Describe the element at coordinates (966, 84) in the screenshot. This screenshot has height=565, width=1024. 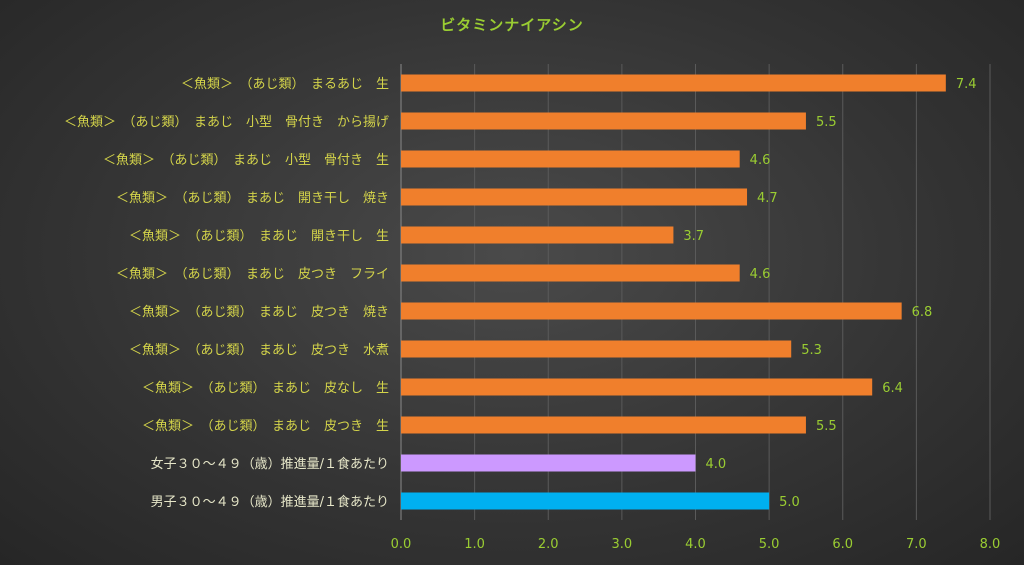
I see `value-label: 7.4` at that location.